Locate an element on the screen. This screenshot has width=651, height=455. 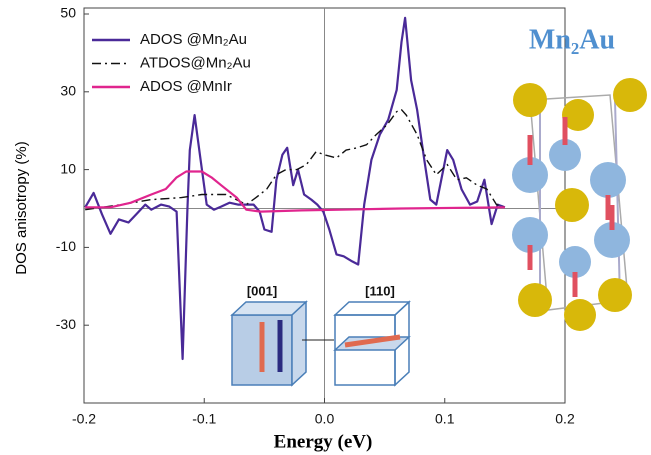
legend-label: ADOS @Mn₂Au is located at coordinates (193, 39).